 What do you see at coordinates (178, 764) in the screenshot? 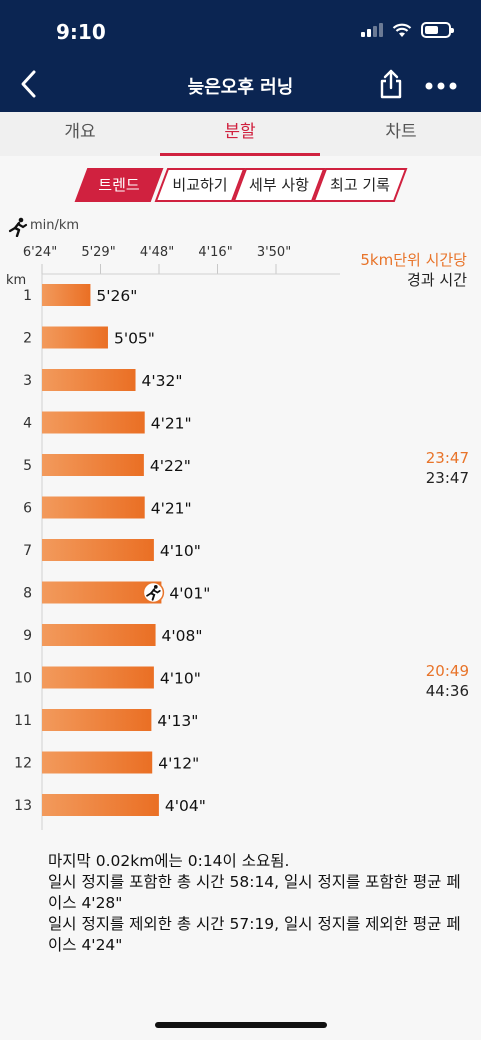
I see `pace-value-label: 4'12"` at bounding box center [178, 764].